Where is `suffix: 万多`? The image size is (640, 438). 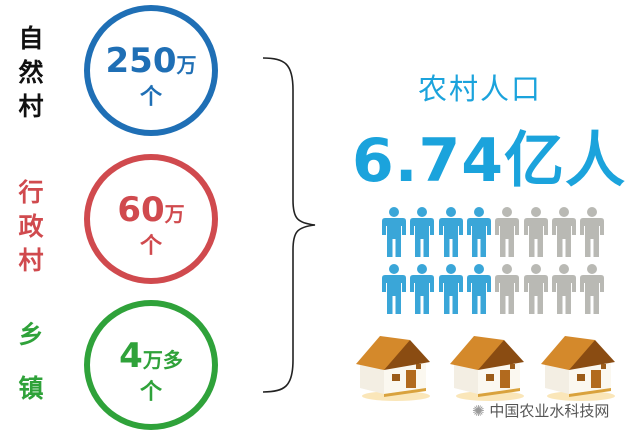 suffix: 万多 is located at coordinates (162, 360).